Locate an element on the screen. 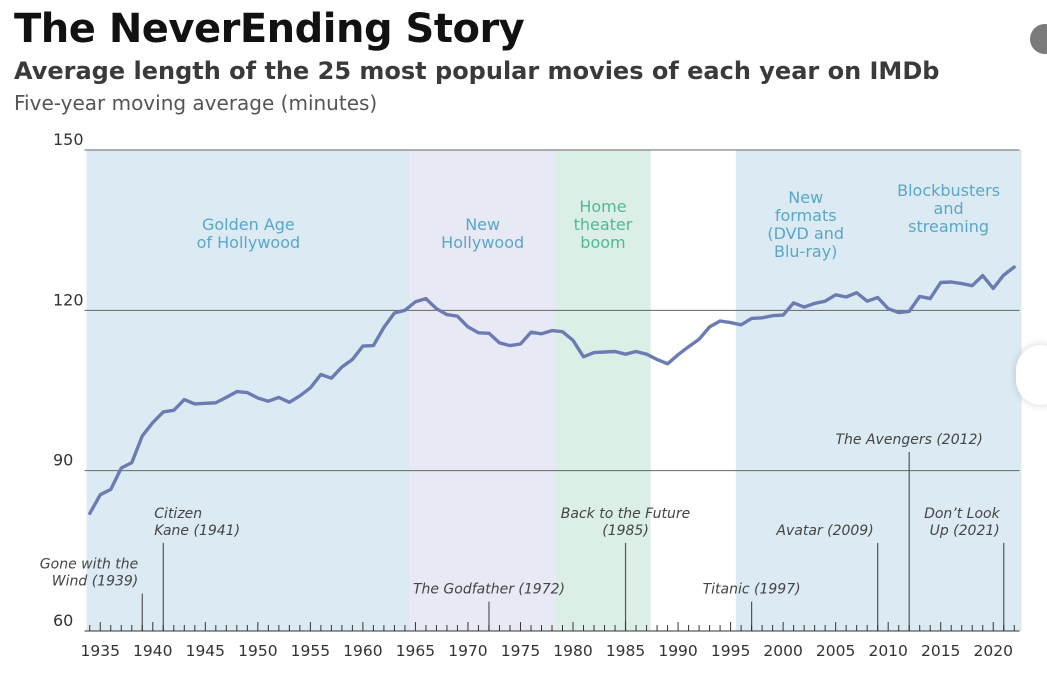 The height and width of the screenshot is (675, 1047). x-tick-label: 1940 is located at coordinates (152, 651).